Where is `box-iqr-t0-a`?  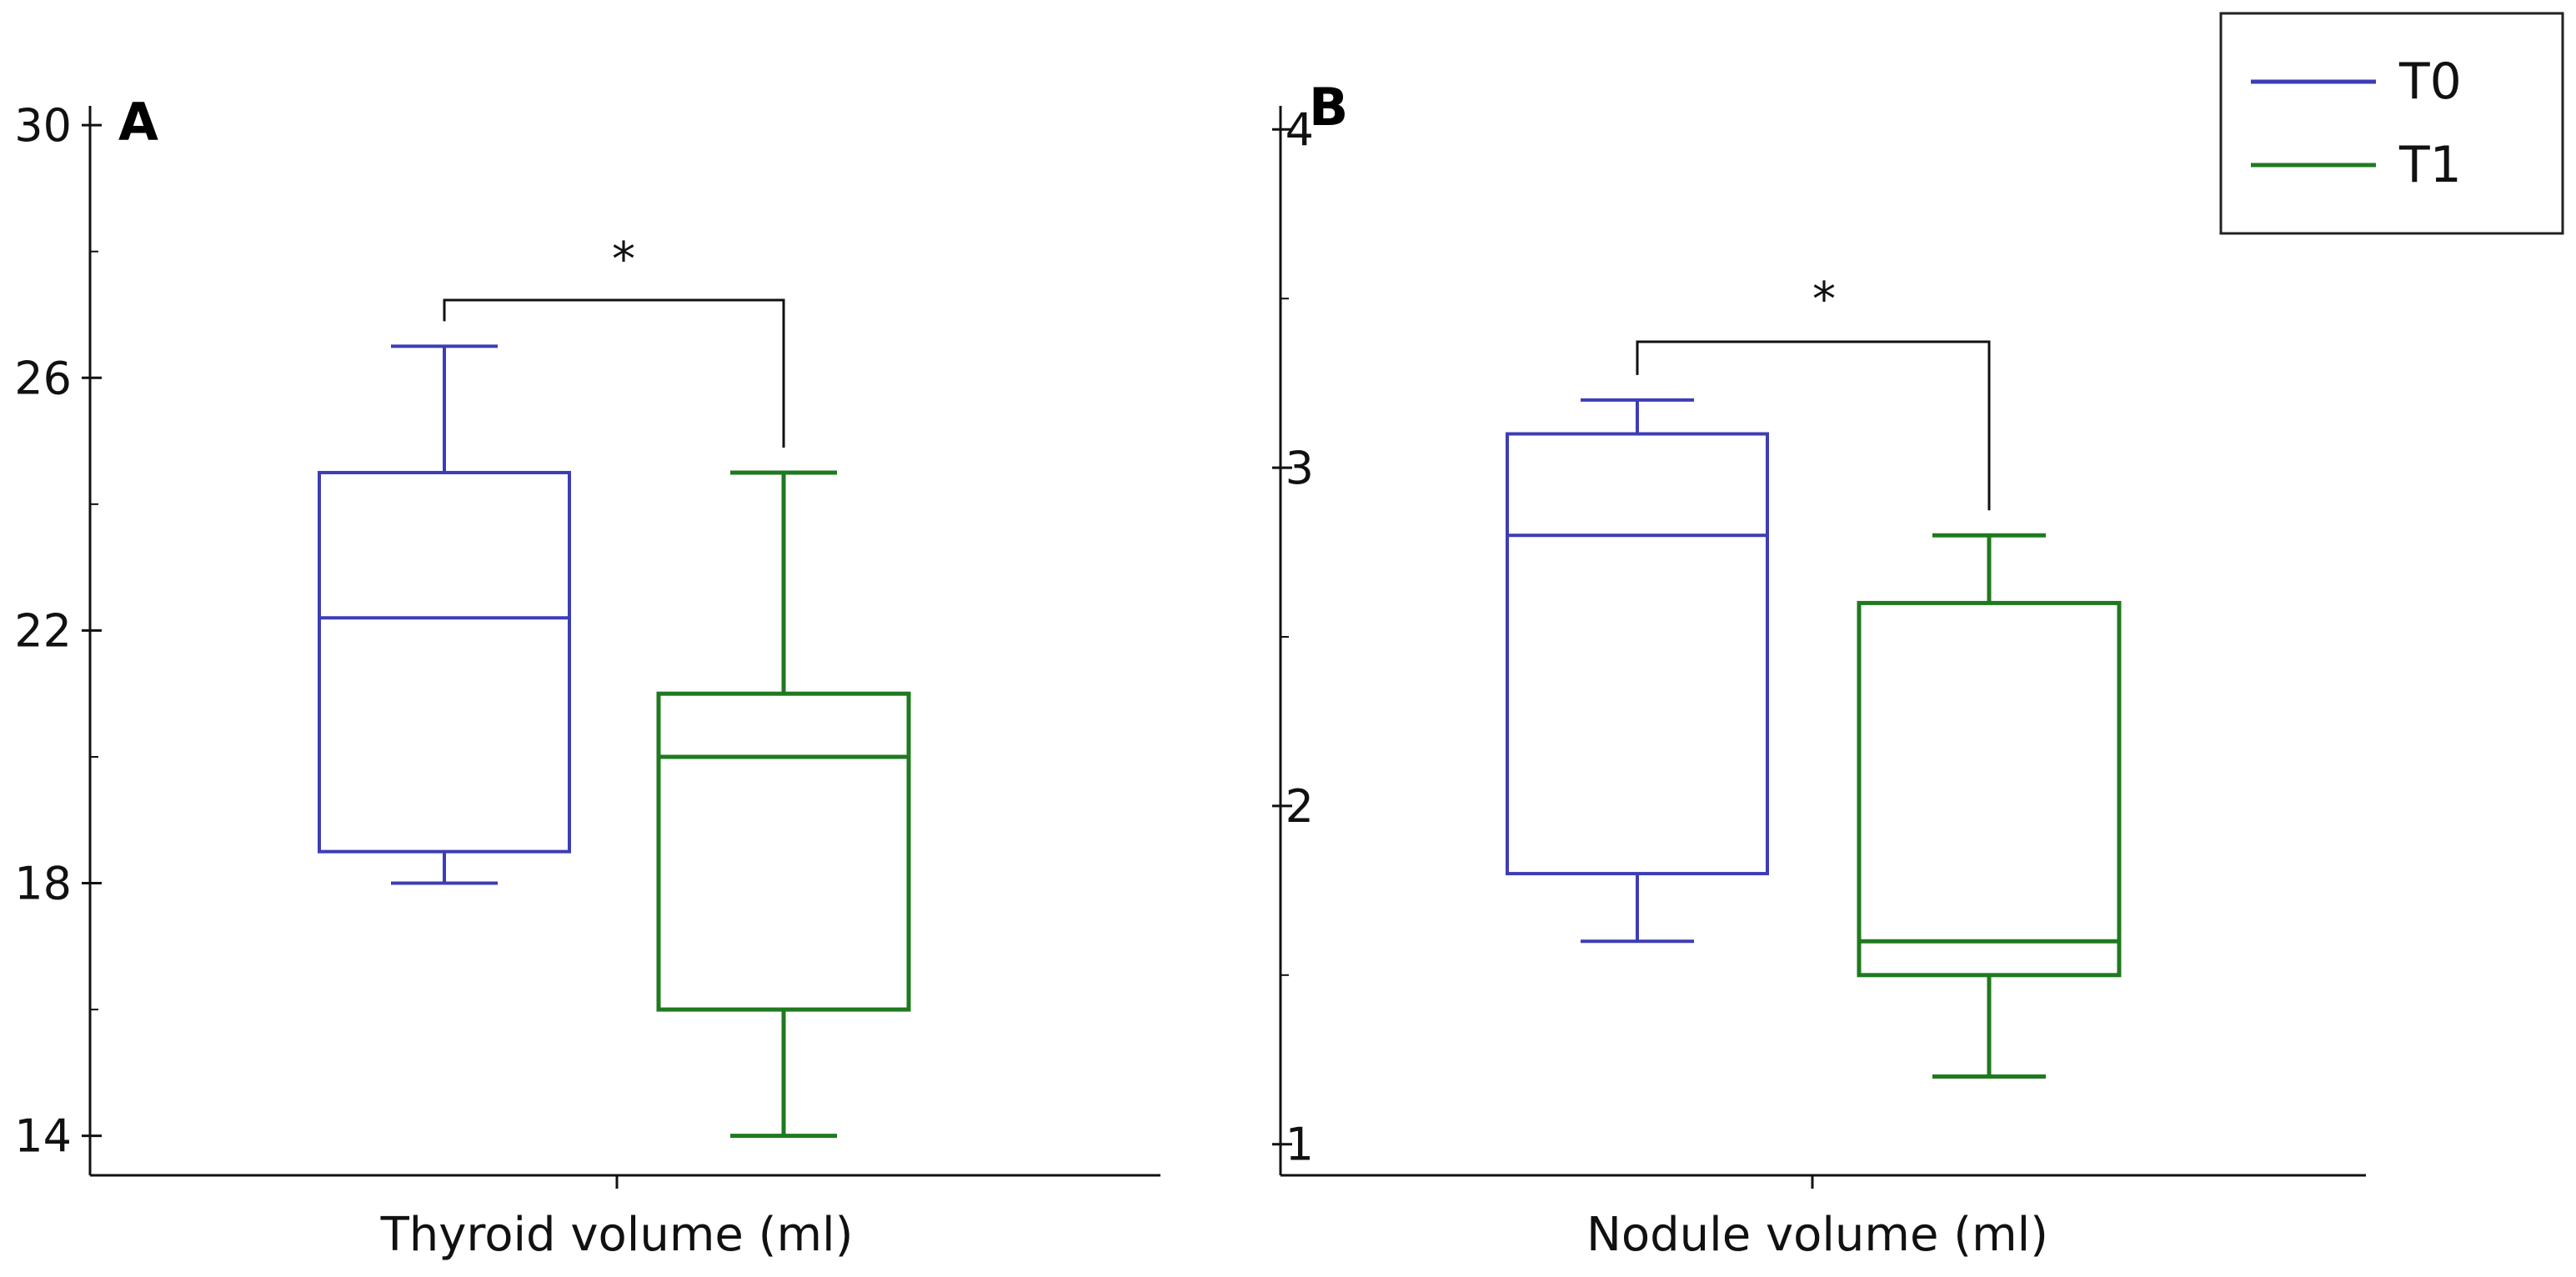 box-iqr-t0-a is located at coordinates (444, 662).